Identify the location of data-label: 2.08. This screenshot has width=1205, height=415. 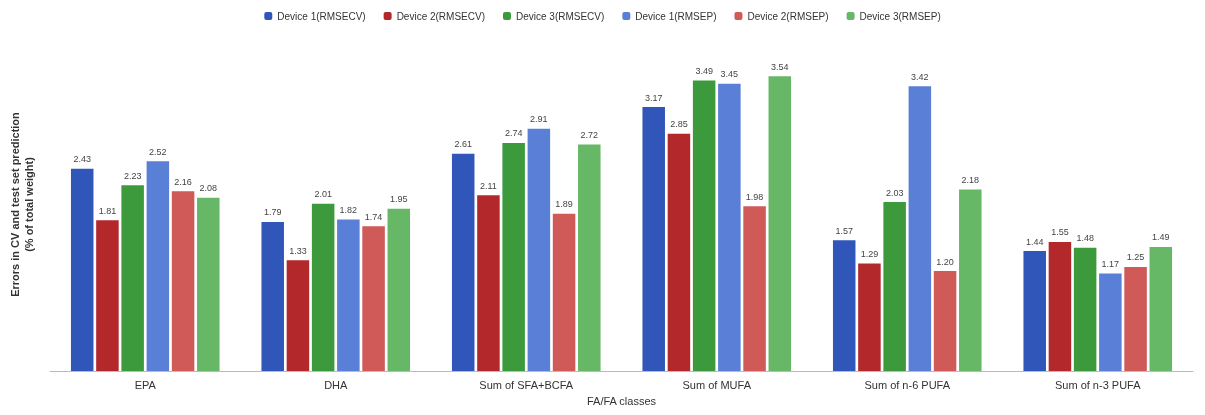
(208, 188).